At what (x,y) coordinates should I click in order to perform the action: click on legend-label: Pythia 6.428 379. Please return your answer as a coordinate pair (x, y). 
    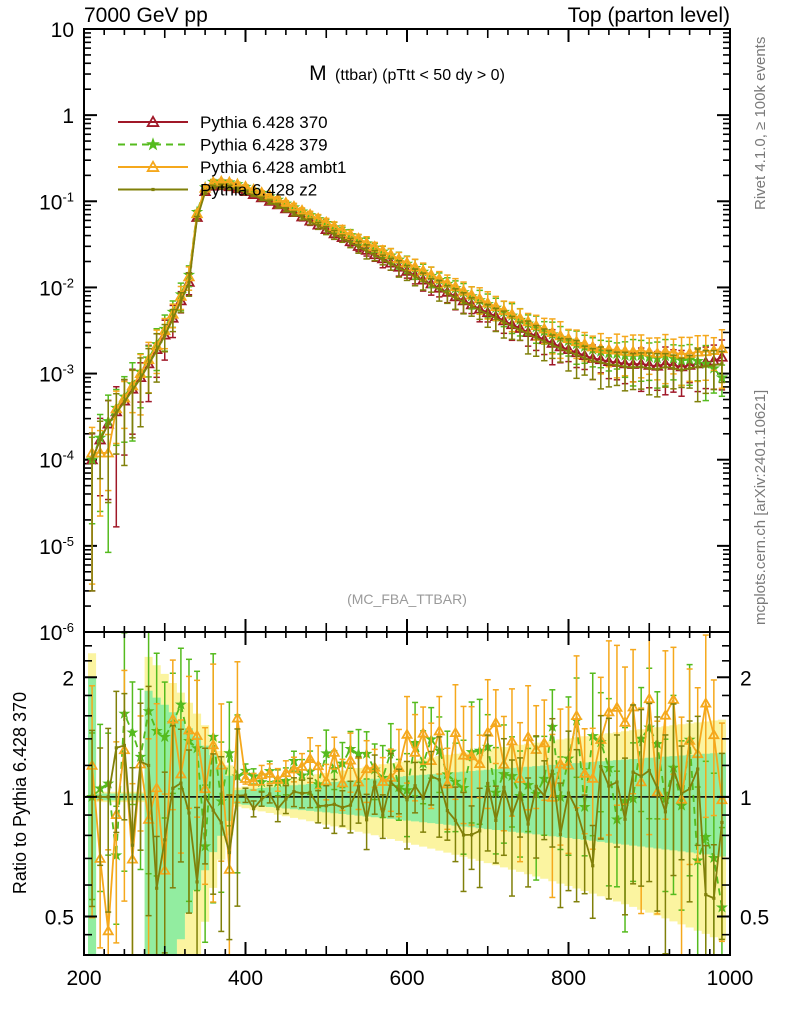
    Looking at the image, I should click on (264, 145).